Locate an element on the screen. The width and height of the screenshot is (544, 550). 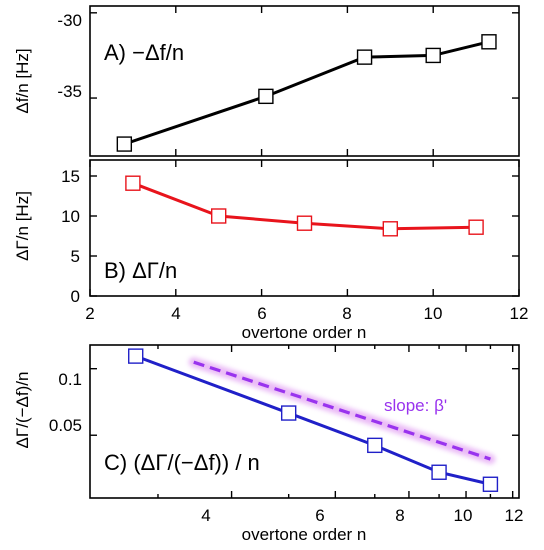
panel-b-xtick-label: 12 is located at coordinates (519, 313).